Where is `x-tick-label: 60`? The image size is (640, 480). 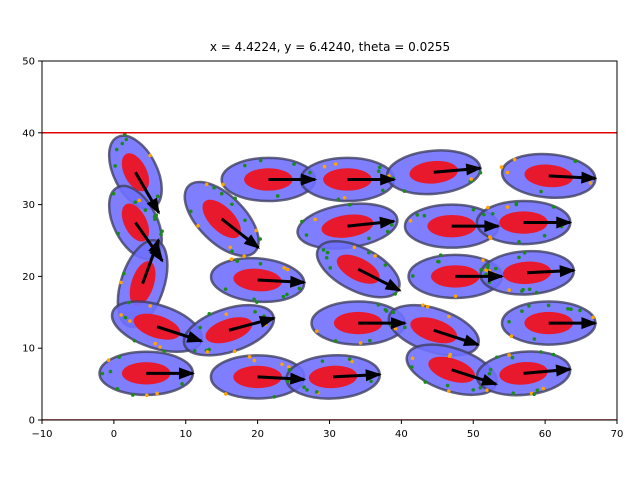
x-tick-label: 60 is located at coordinates (545, 434).